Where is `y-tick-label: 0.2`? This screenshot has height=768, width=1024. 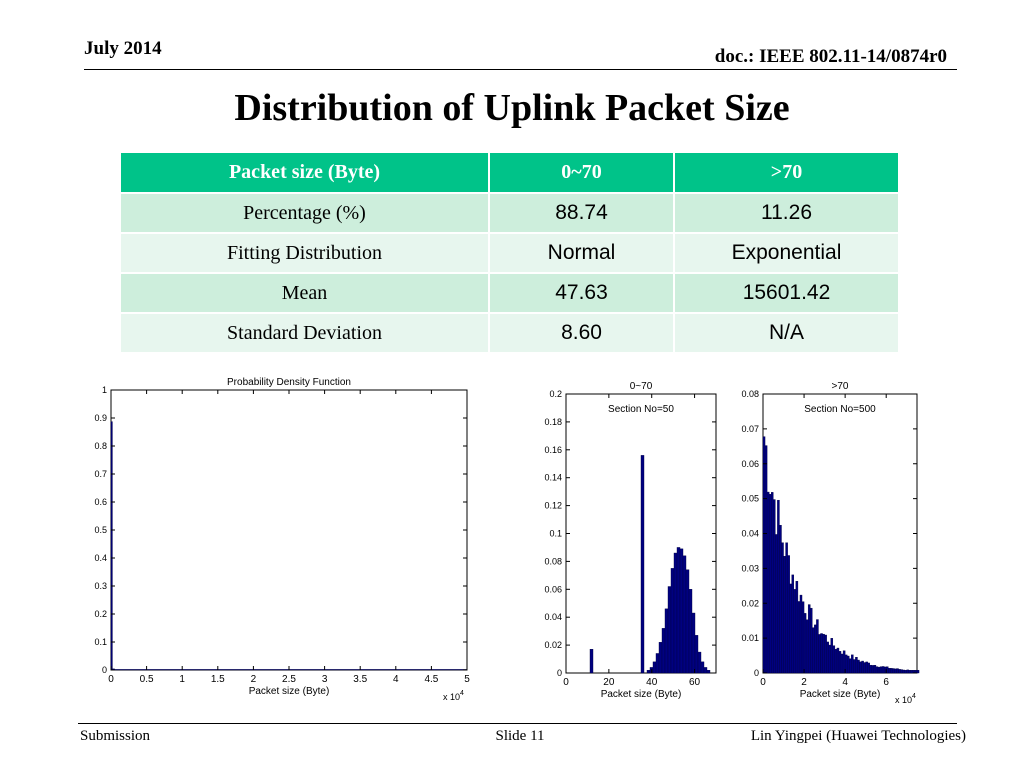 y-tick-label: 0.2 is located at coordinates (555, 394).